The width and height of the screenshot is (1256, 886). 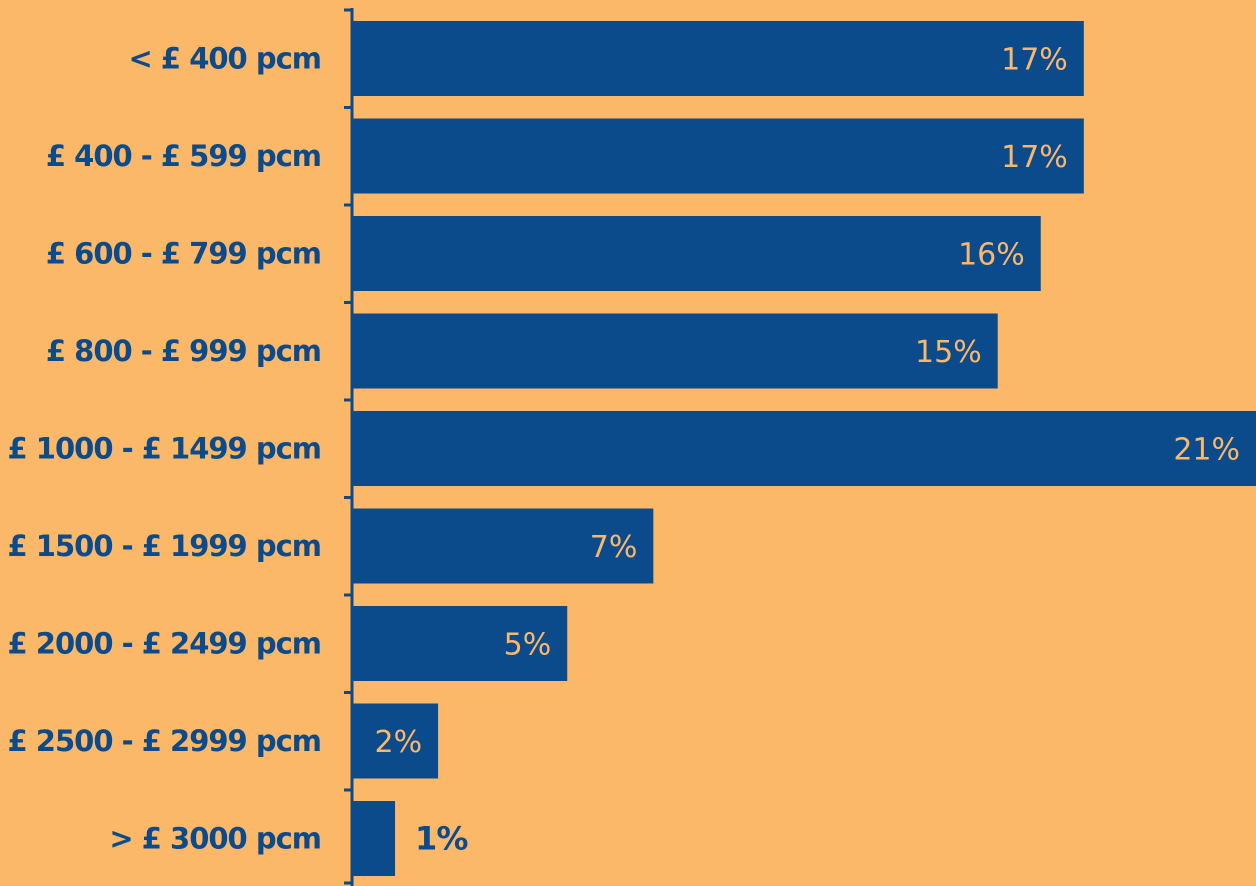 I want to click on category-label: £ 800 - £ 999 pcm, so click(x=183, y=351).